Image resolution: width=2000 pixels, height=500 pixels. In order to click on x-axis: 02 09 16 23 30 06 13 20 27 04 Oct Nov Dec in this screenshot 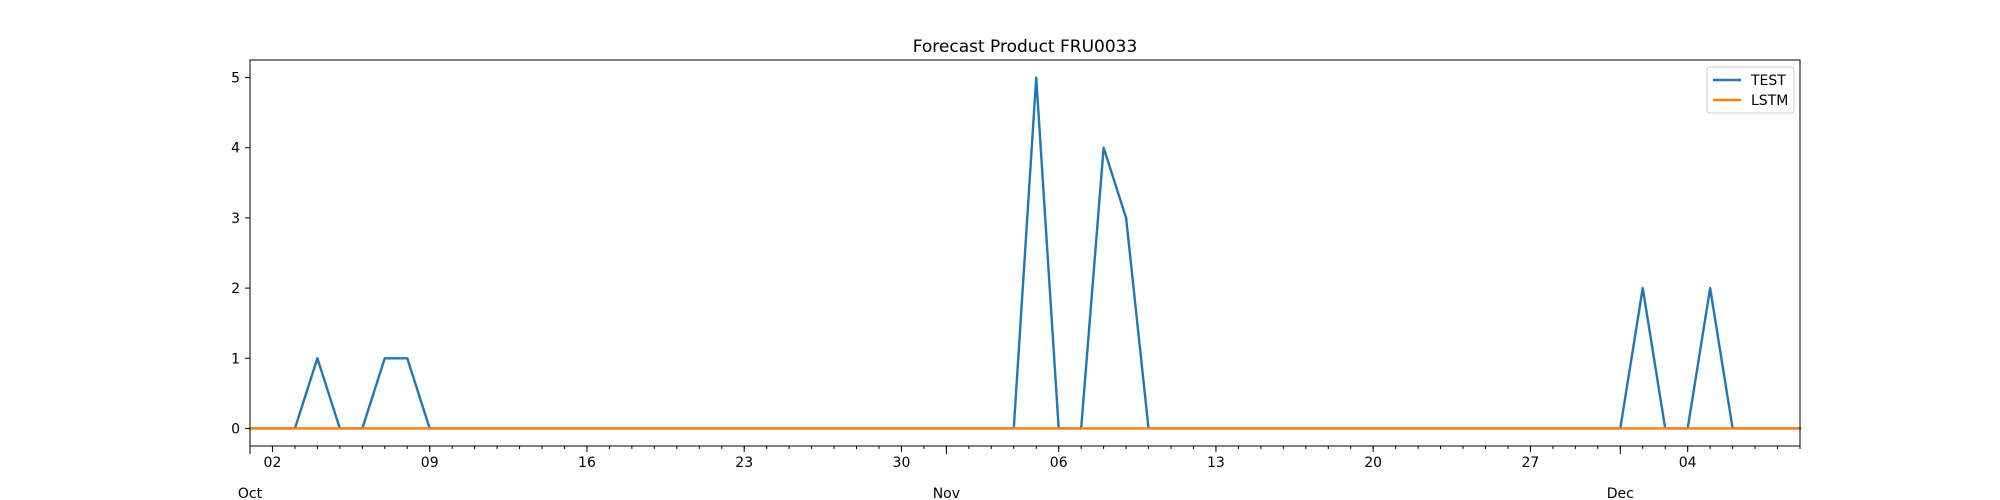, I will do `click(1019, 473)`.